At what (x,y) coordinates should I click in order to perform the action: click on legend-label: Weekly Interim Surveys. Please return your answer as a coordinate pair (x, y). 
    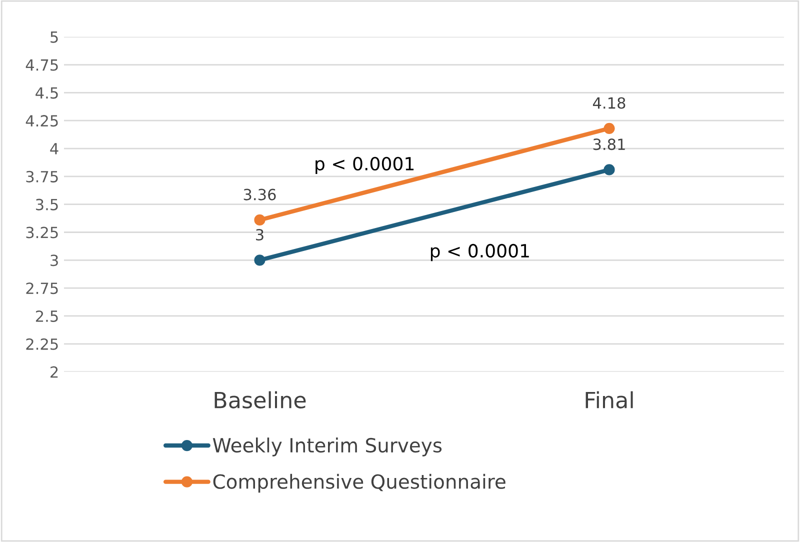
    Looking at the image, I should click on (327, 447).